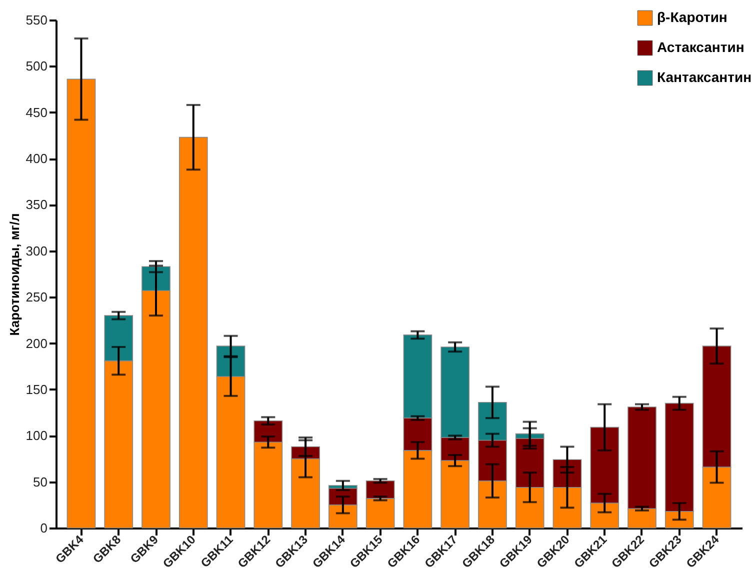 The image size is (752, 574). What do you see at coordinates (37, 297) in the screenshot?
I see `y-tick-label: 250` at bounding box center [37, 297].